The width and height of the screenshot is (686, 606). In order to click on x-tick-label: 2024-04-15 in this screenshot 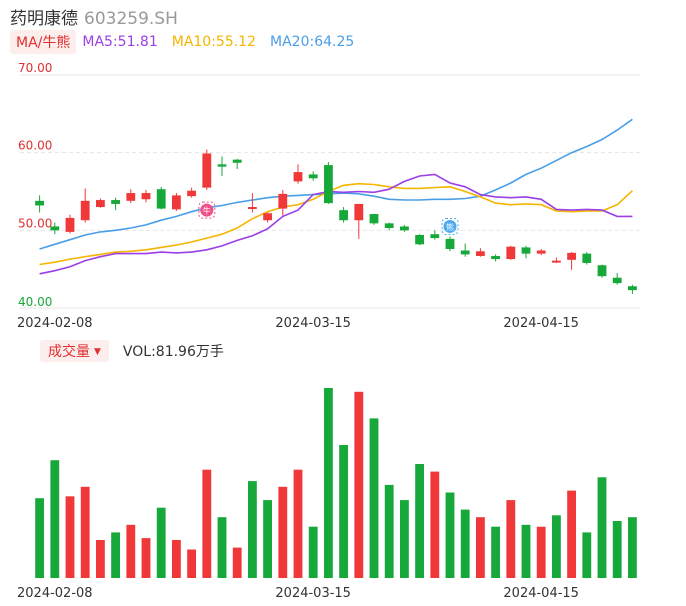, I will do `click(541, 323)`.